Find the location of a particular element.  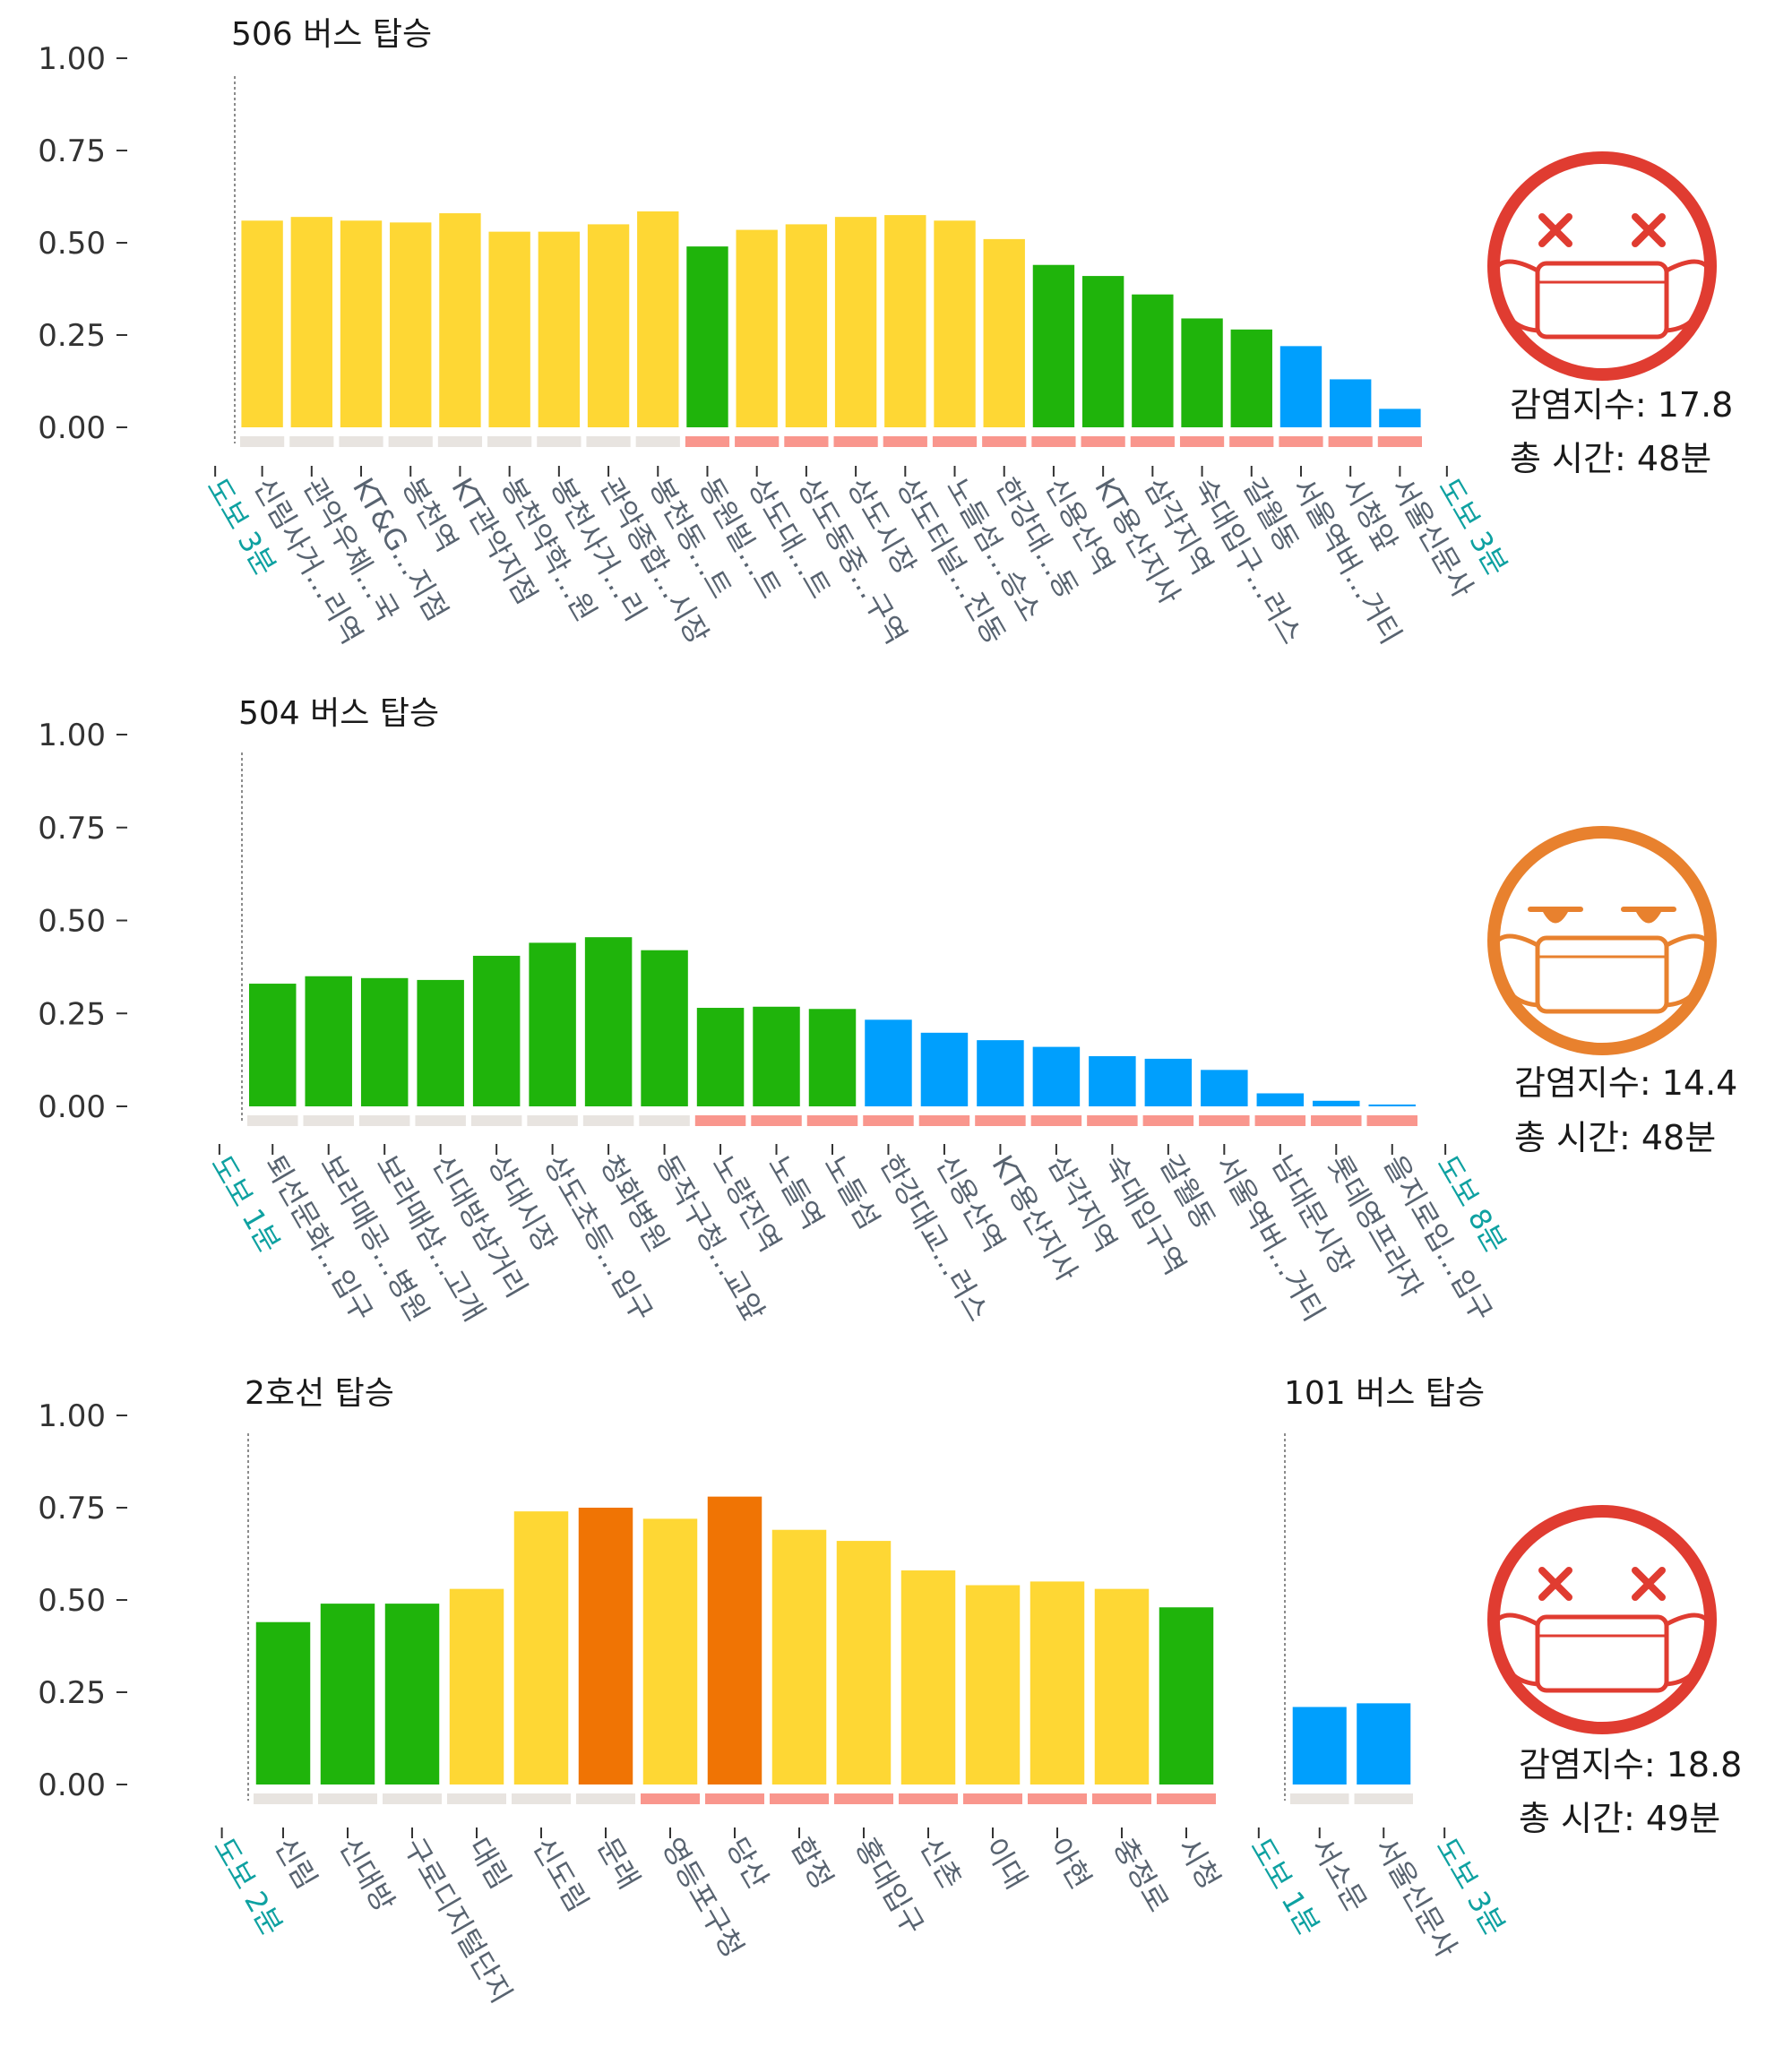

eye is located at coordinates (1555, 918).